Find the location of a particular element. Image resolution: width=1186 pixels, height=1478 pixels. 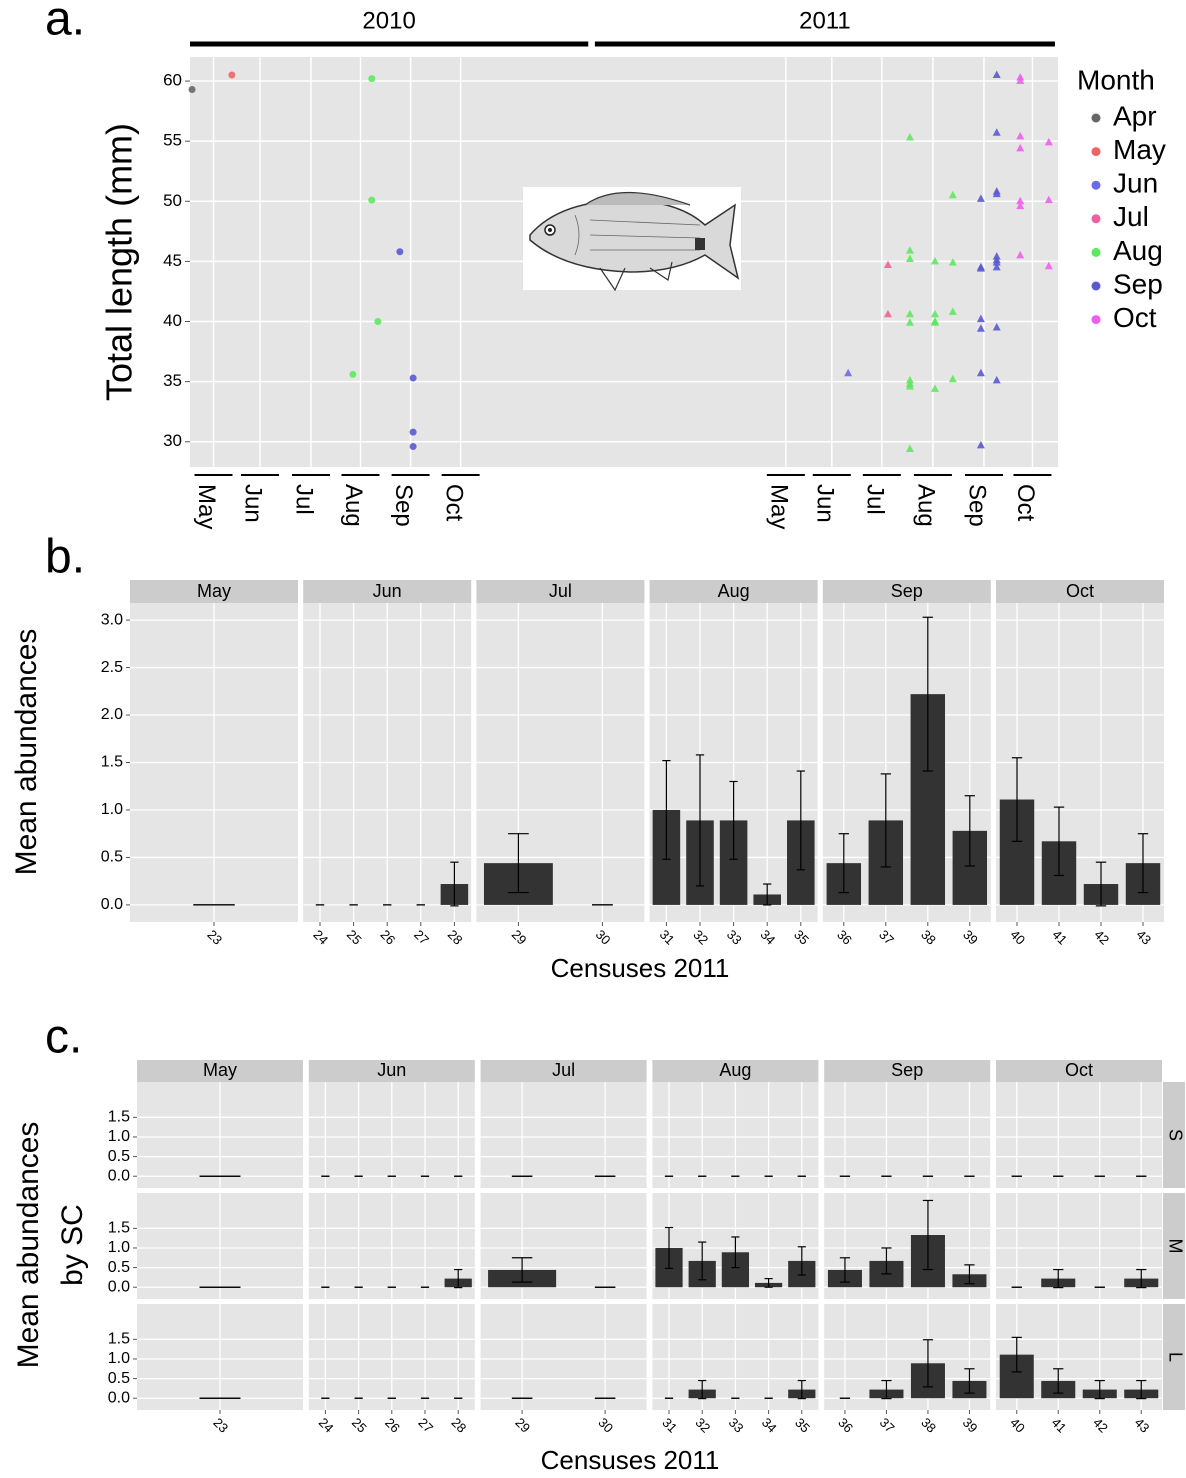

x-tick-label: 26 is located at coordinates (392, 1425).